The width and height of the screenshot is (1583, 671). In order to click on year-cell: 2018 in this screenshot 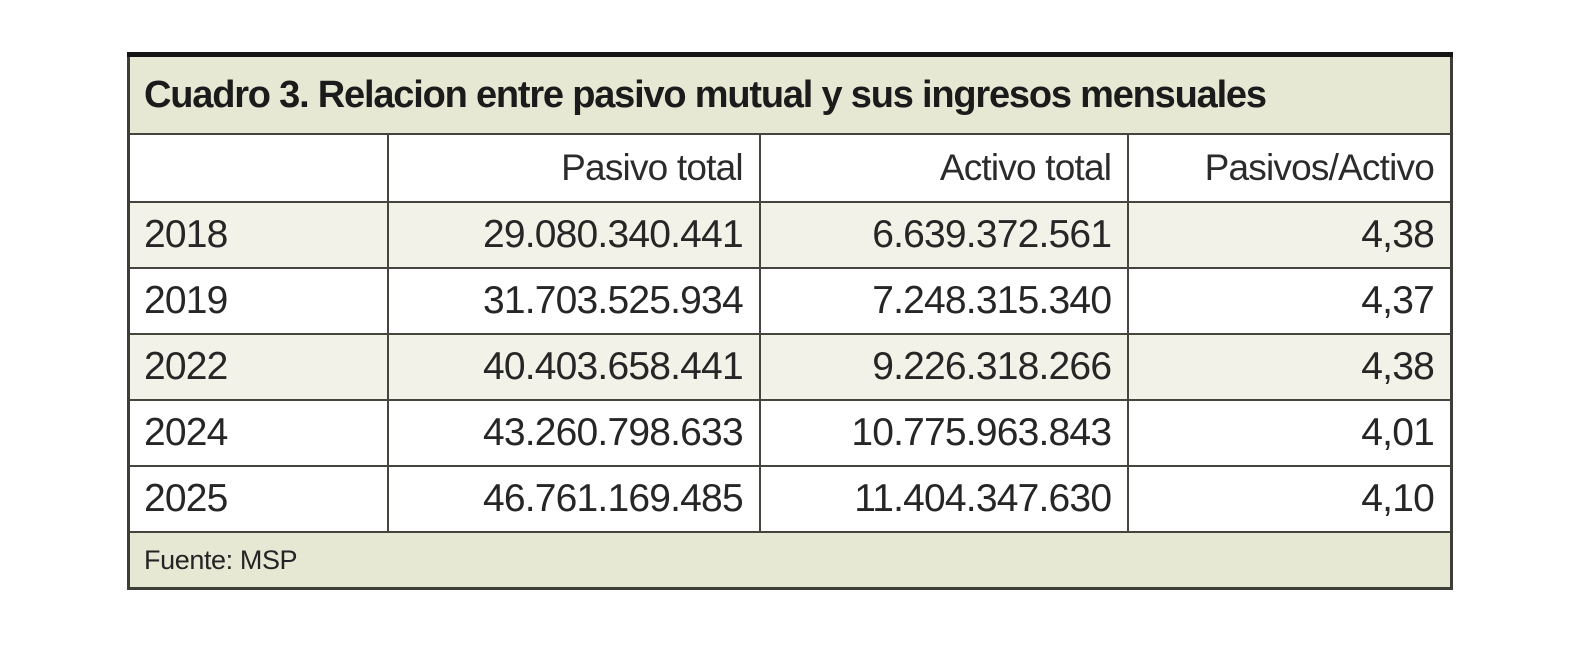, I will do `click(258, 235)`.